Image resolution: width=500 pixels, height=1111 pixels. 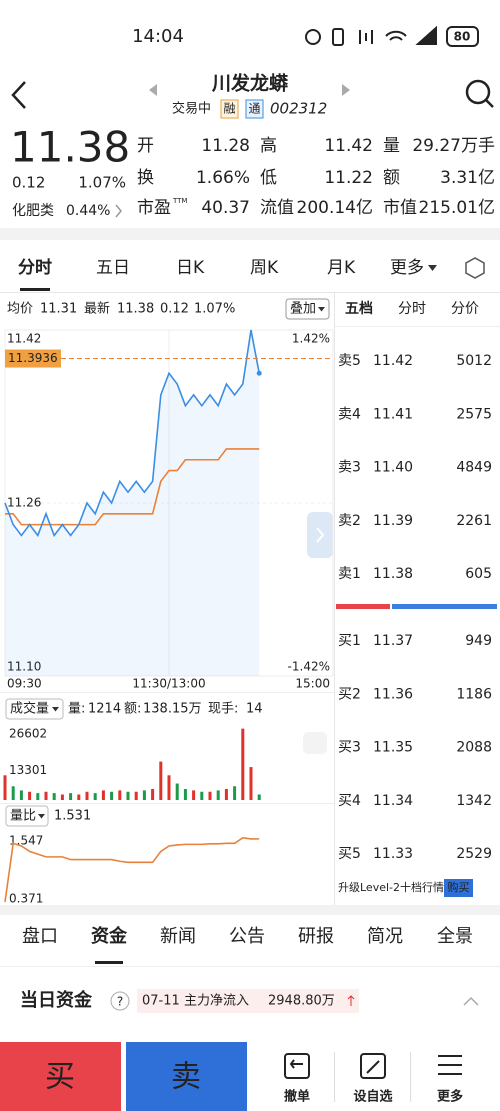 What do you see at coordinates (28, 770) in the screenshot?
I see `y-tick-label: 13301` at bounding box center [28, 770].